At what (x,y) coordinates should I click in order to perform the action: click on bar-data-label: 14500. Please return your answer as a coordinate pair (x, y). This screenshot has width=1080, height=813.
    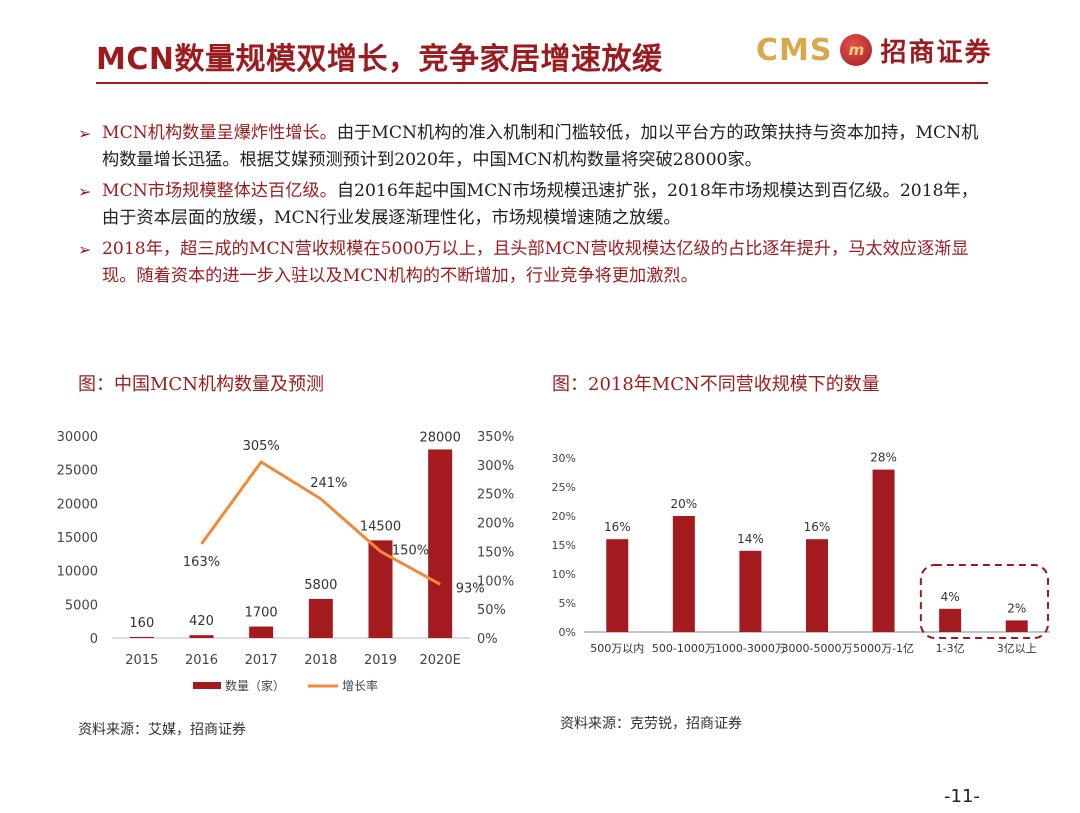
    Looking at the image, I should click on (380, 526).